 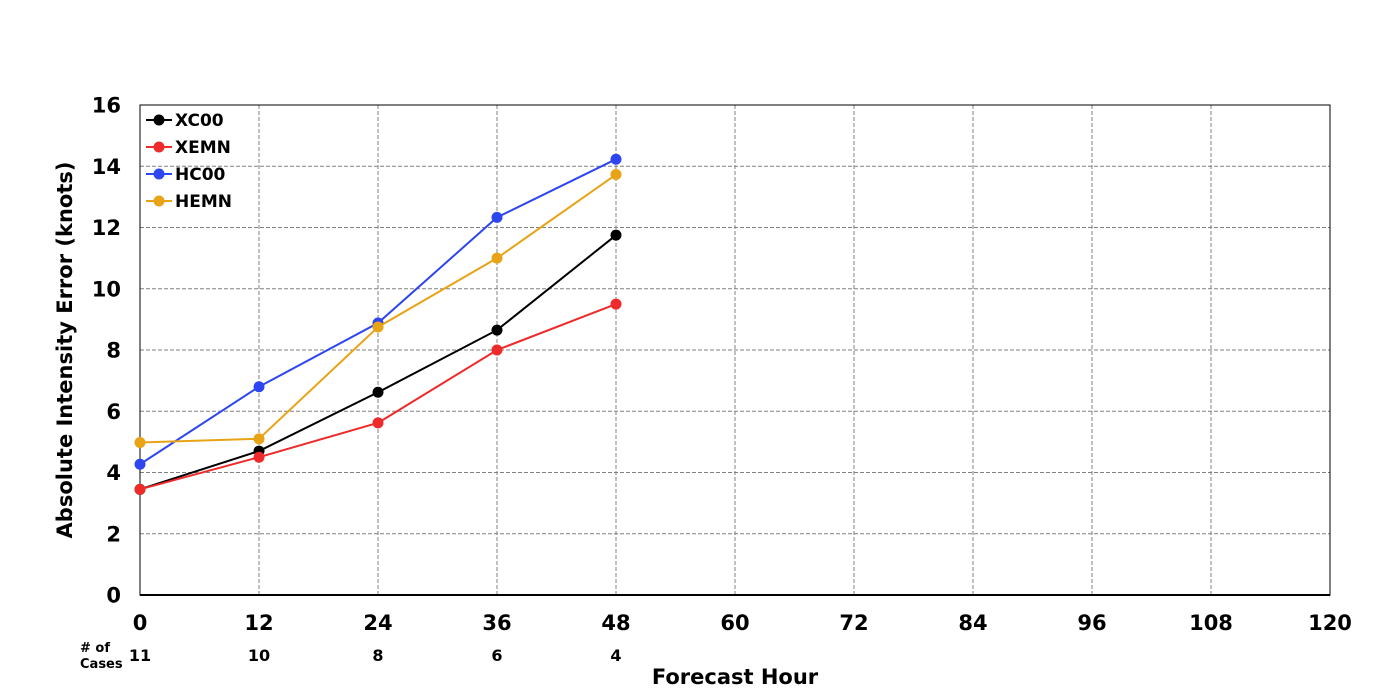 What do you see at coordinates (972, 623) in the screenshot?
I see `x-tick-label: 84` at bounding box center [972, 623].